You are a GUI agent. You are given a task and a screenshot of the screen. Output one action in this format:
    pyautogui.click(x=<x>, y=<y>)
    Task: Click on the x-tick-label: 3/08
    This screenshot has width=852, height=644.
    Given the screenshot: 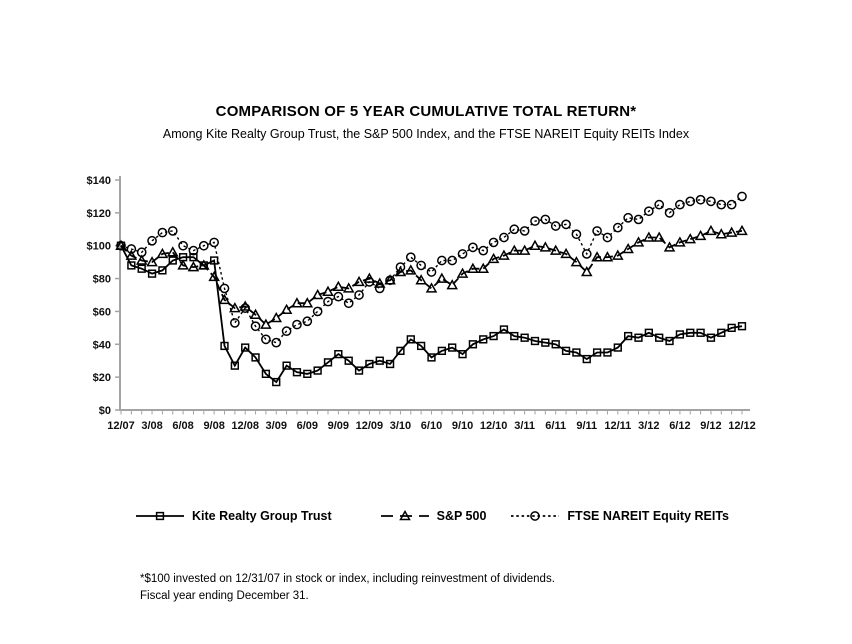 What is the action you would take?
    pyautogui.click(x=151, y=426)
    